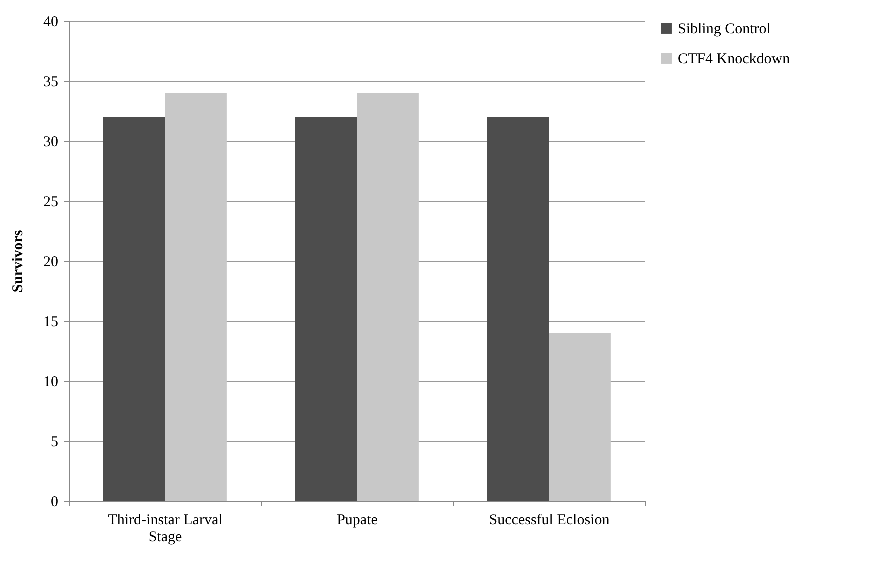  I want to click on y-tick-label: 20, so click(51, 262).